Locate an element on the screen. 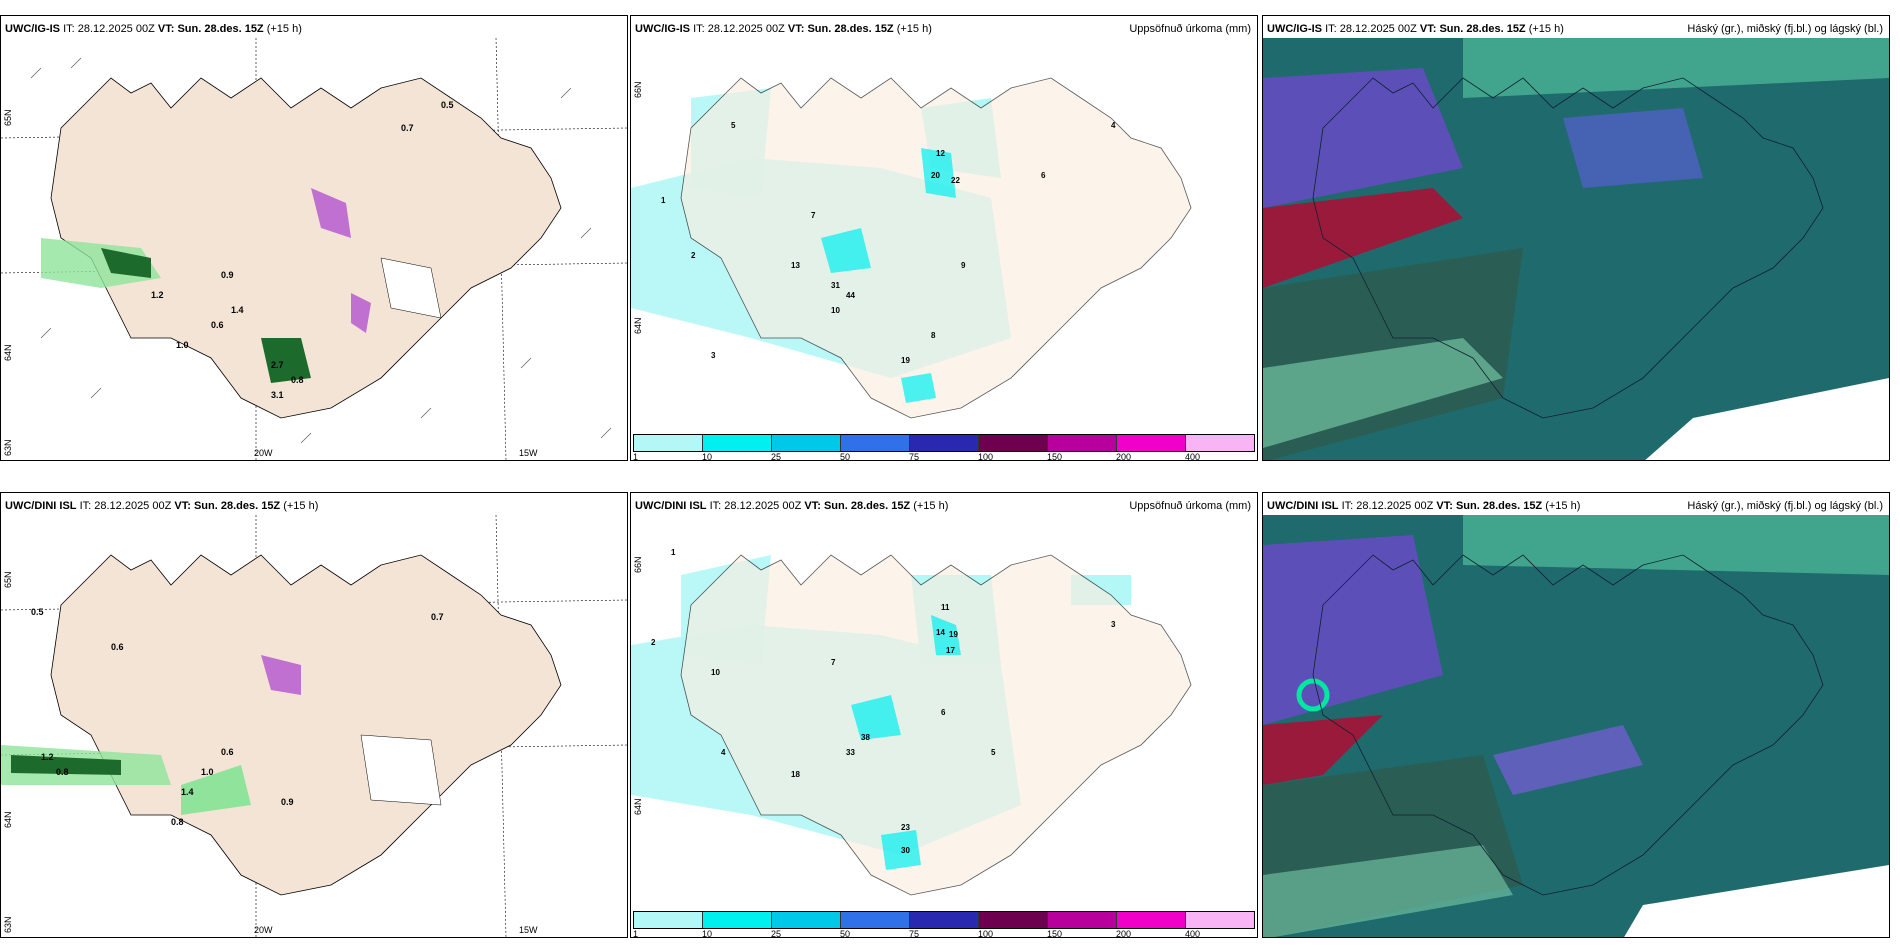  precip-title: Uppsöfnuð úrkoma (mm) is located at coordinates (1190, 29).